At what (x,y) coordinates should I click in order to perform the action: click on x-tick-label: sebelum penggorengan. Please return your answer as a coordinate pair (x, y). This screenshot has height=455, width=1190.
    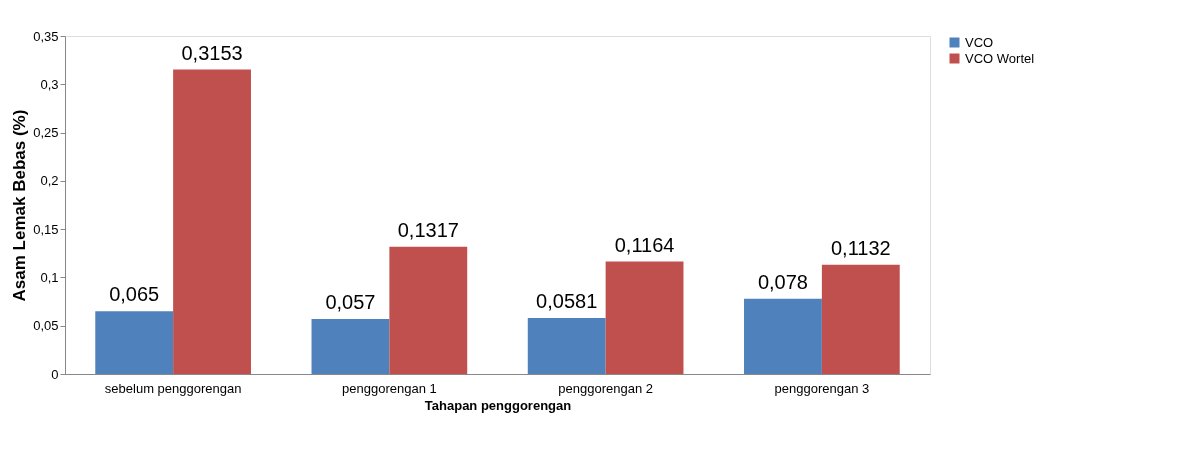
    Looking at the image, I should click on (173, 388).